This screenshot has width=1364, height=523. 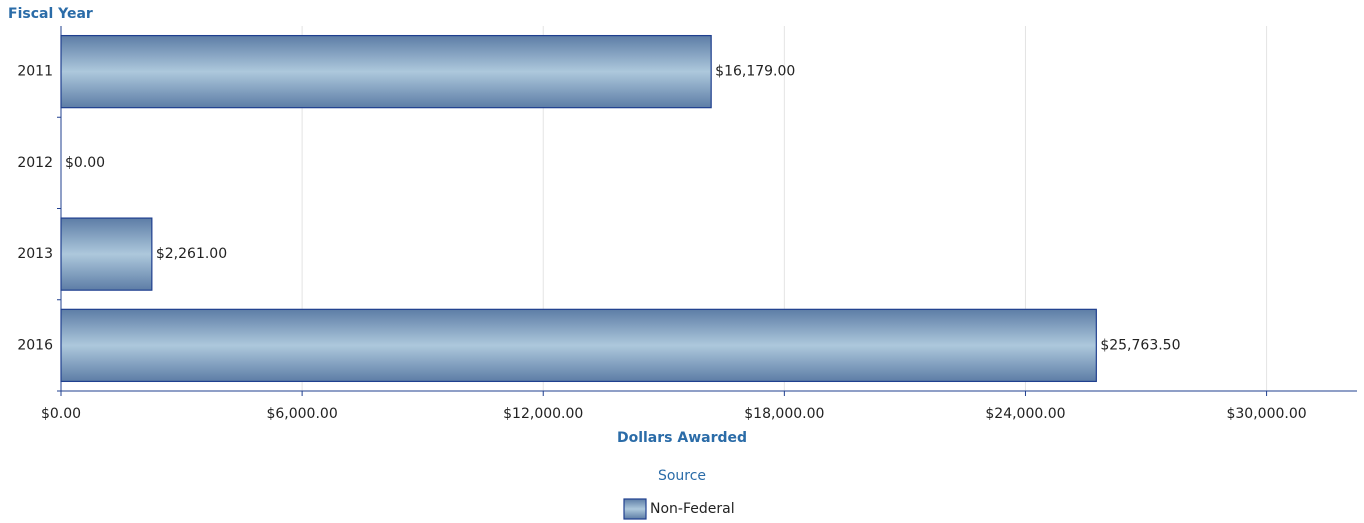 What do you see at coordinates (682, 476) in the screenshot?
I see `legend-title: Source` at bounding box center [682, 476].